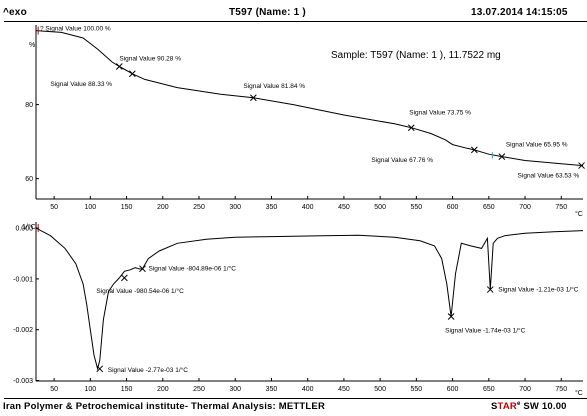 This screenshot has width=587, height=416. Describe the element at coordinates (549, 176) in the screenshot. I see `tga-marker-label: Signal Value 63.53 %` at that location.